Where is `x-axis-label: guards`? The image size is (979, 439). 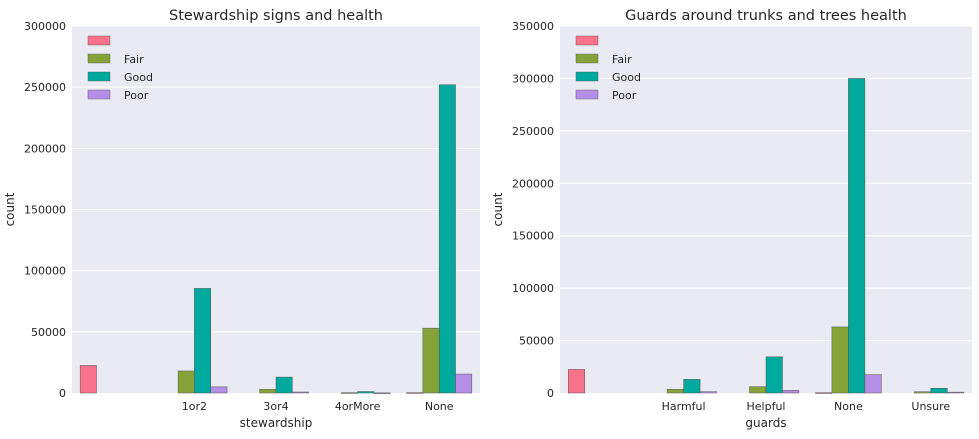
x-axis-label: guards is located at coordinates (765, 423).